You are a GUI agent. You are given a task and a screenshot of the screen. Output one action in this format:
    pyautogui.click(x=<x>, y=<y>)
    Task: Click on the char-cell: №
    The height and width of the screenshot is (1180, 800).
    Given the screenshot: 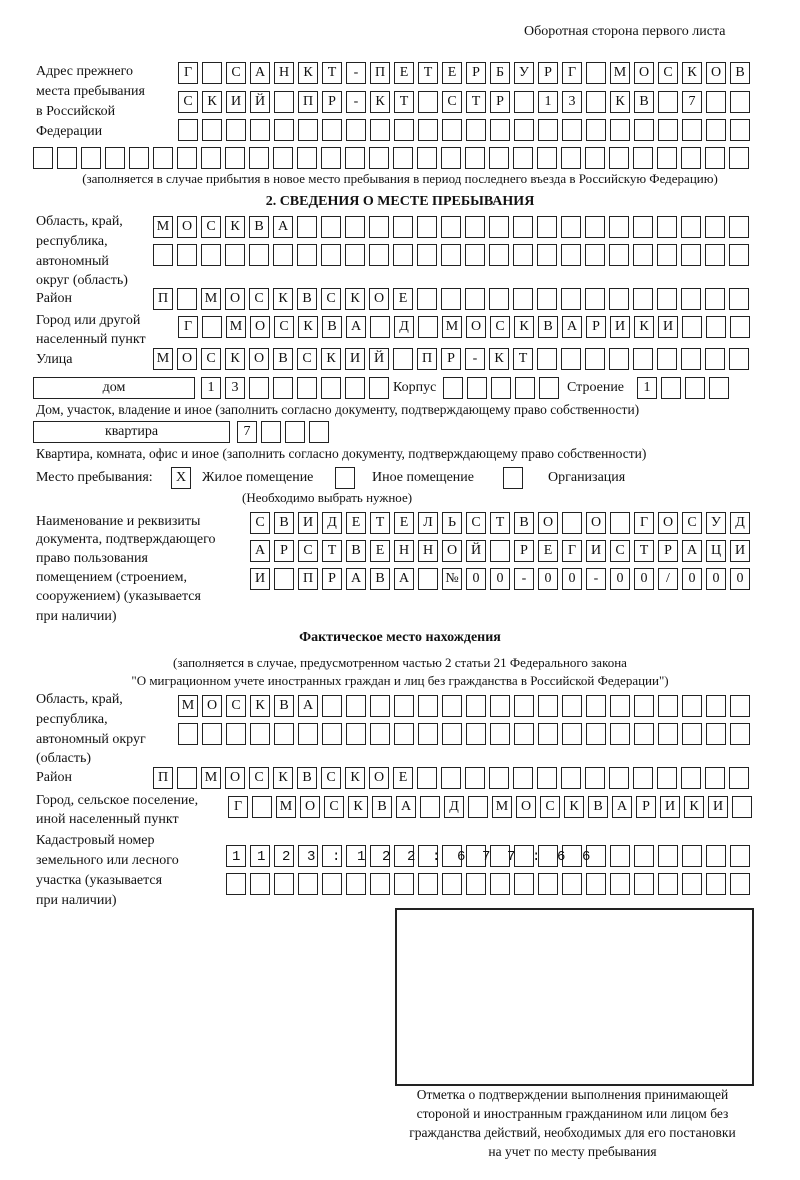 What is the action you would take?
    pyautogui.click(x=452, y=579)
    